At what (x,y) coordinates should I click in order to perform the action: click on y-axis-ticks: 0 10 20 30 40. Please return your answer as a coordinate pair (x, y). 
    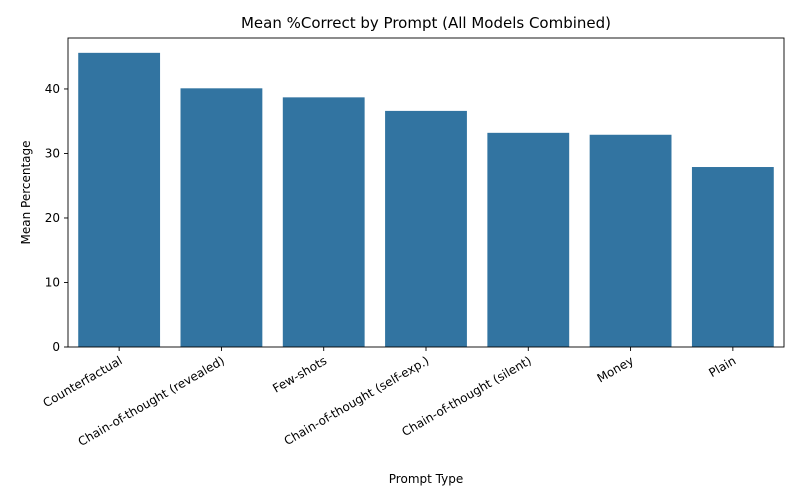
    Looking at the image, I should click on (56, 218).